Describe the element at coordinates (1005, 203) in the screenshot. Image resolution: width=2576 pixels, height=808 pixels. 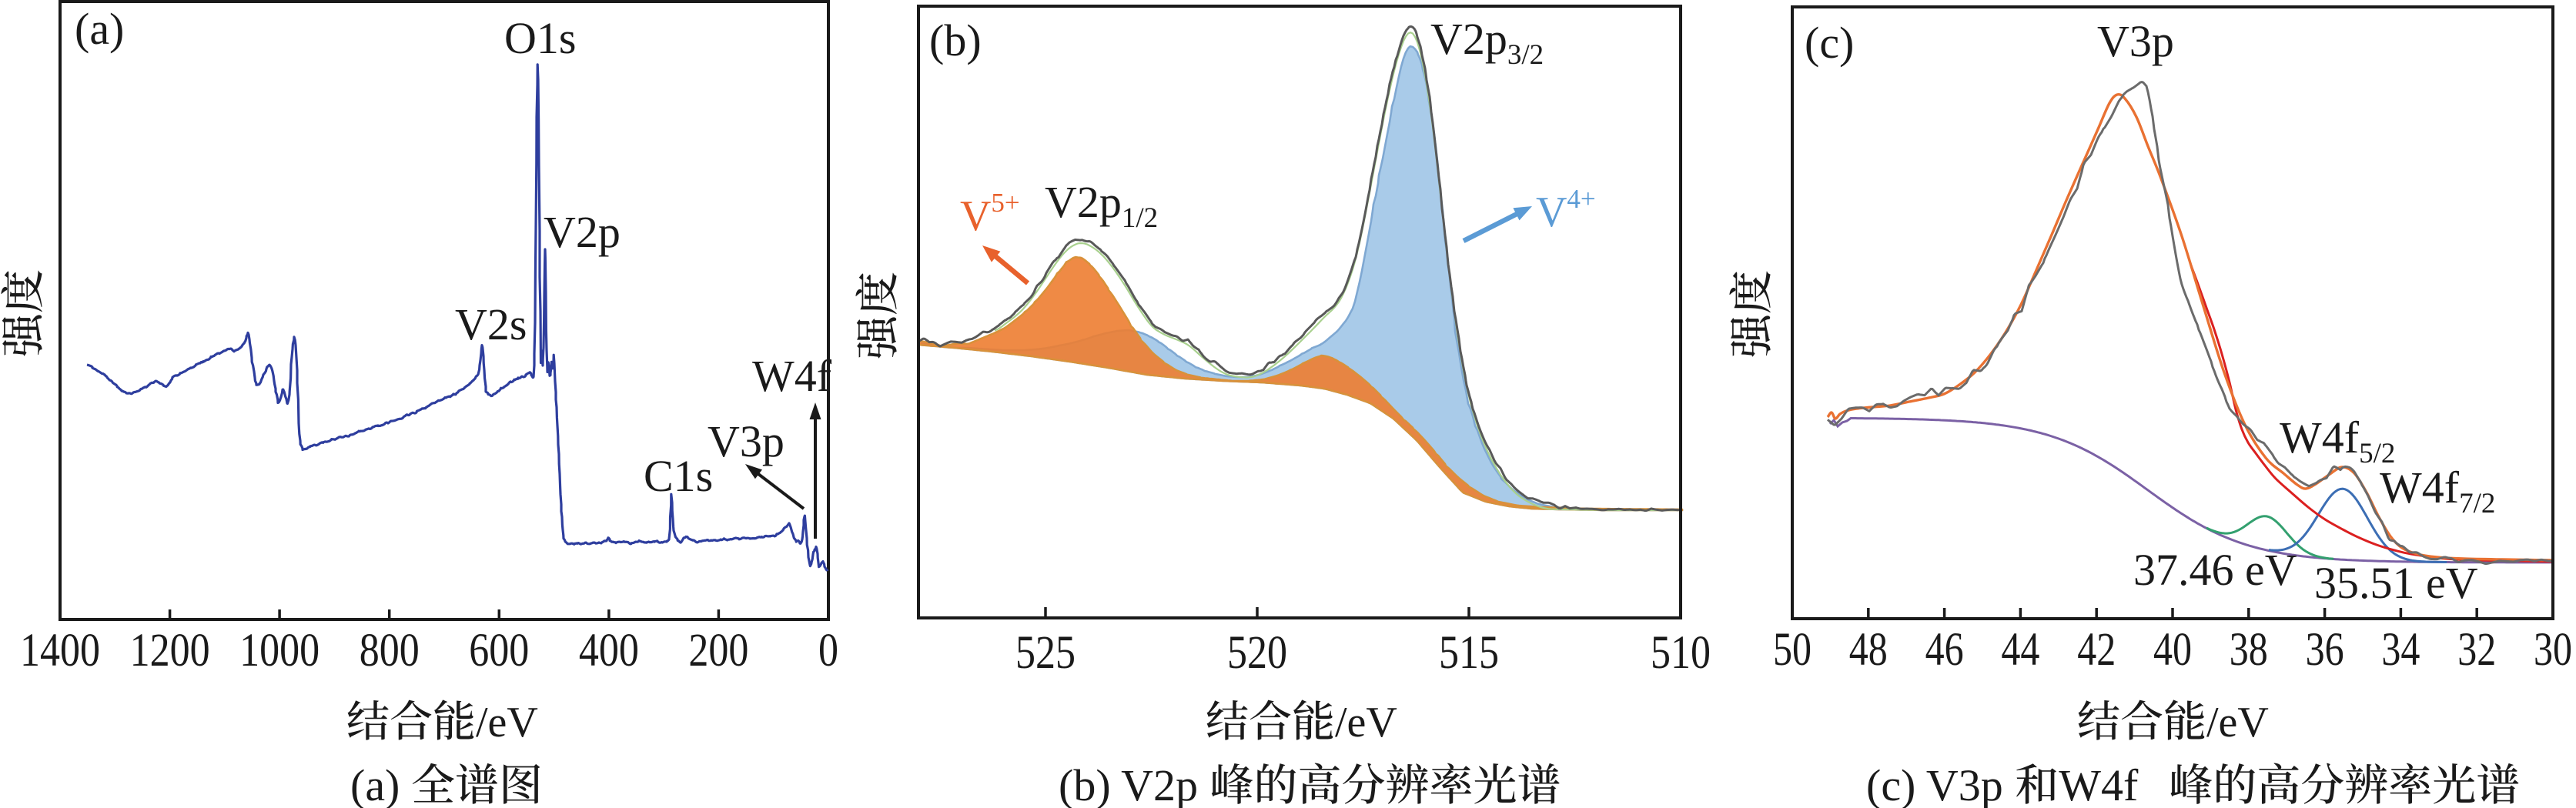
I see `svg-text: 5+` at that location.